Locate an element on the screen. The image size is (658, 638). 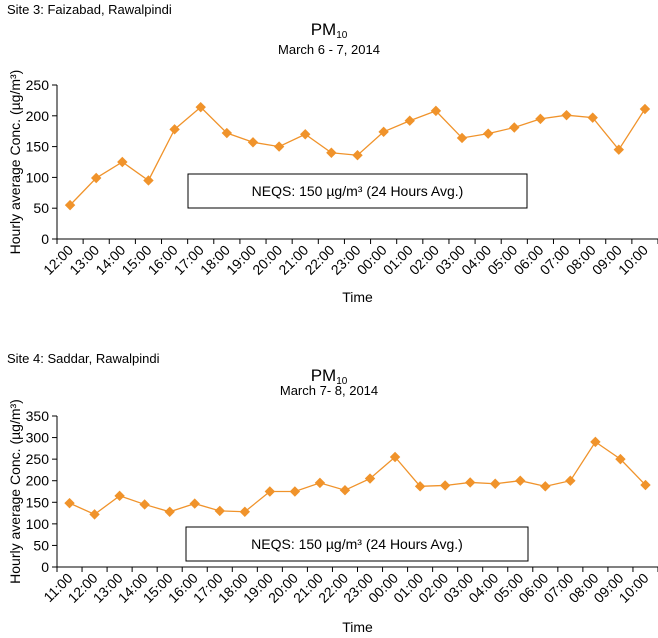
chart-subtitle: March 7- 8, 2014 is located at coordinates (329, 390).